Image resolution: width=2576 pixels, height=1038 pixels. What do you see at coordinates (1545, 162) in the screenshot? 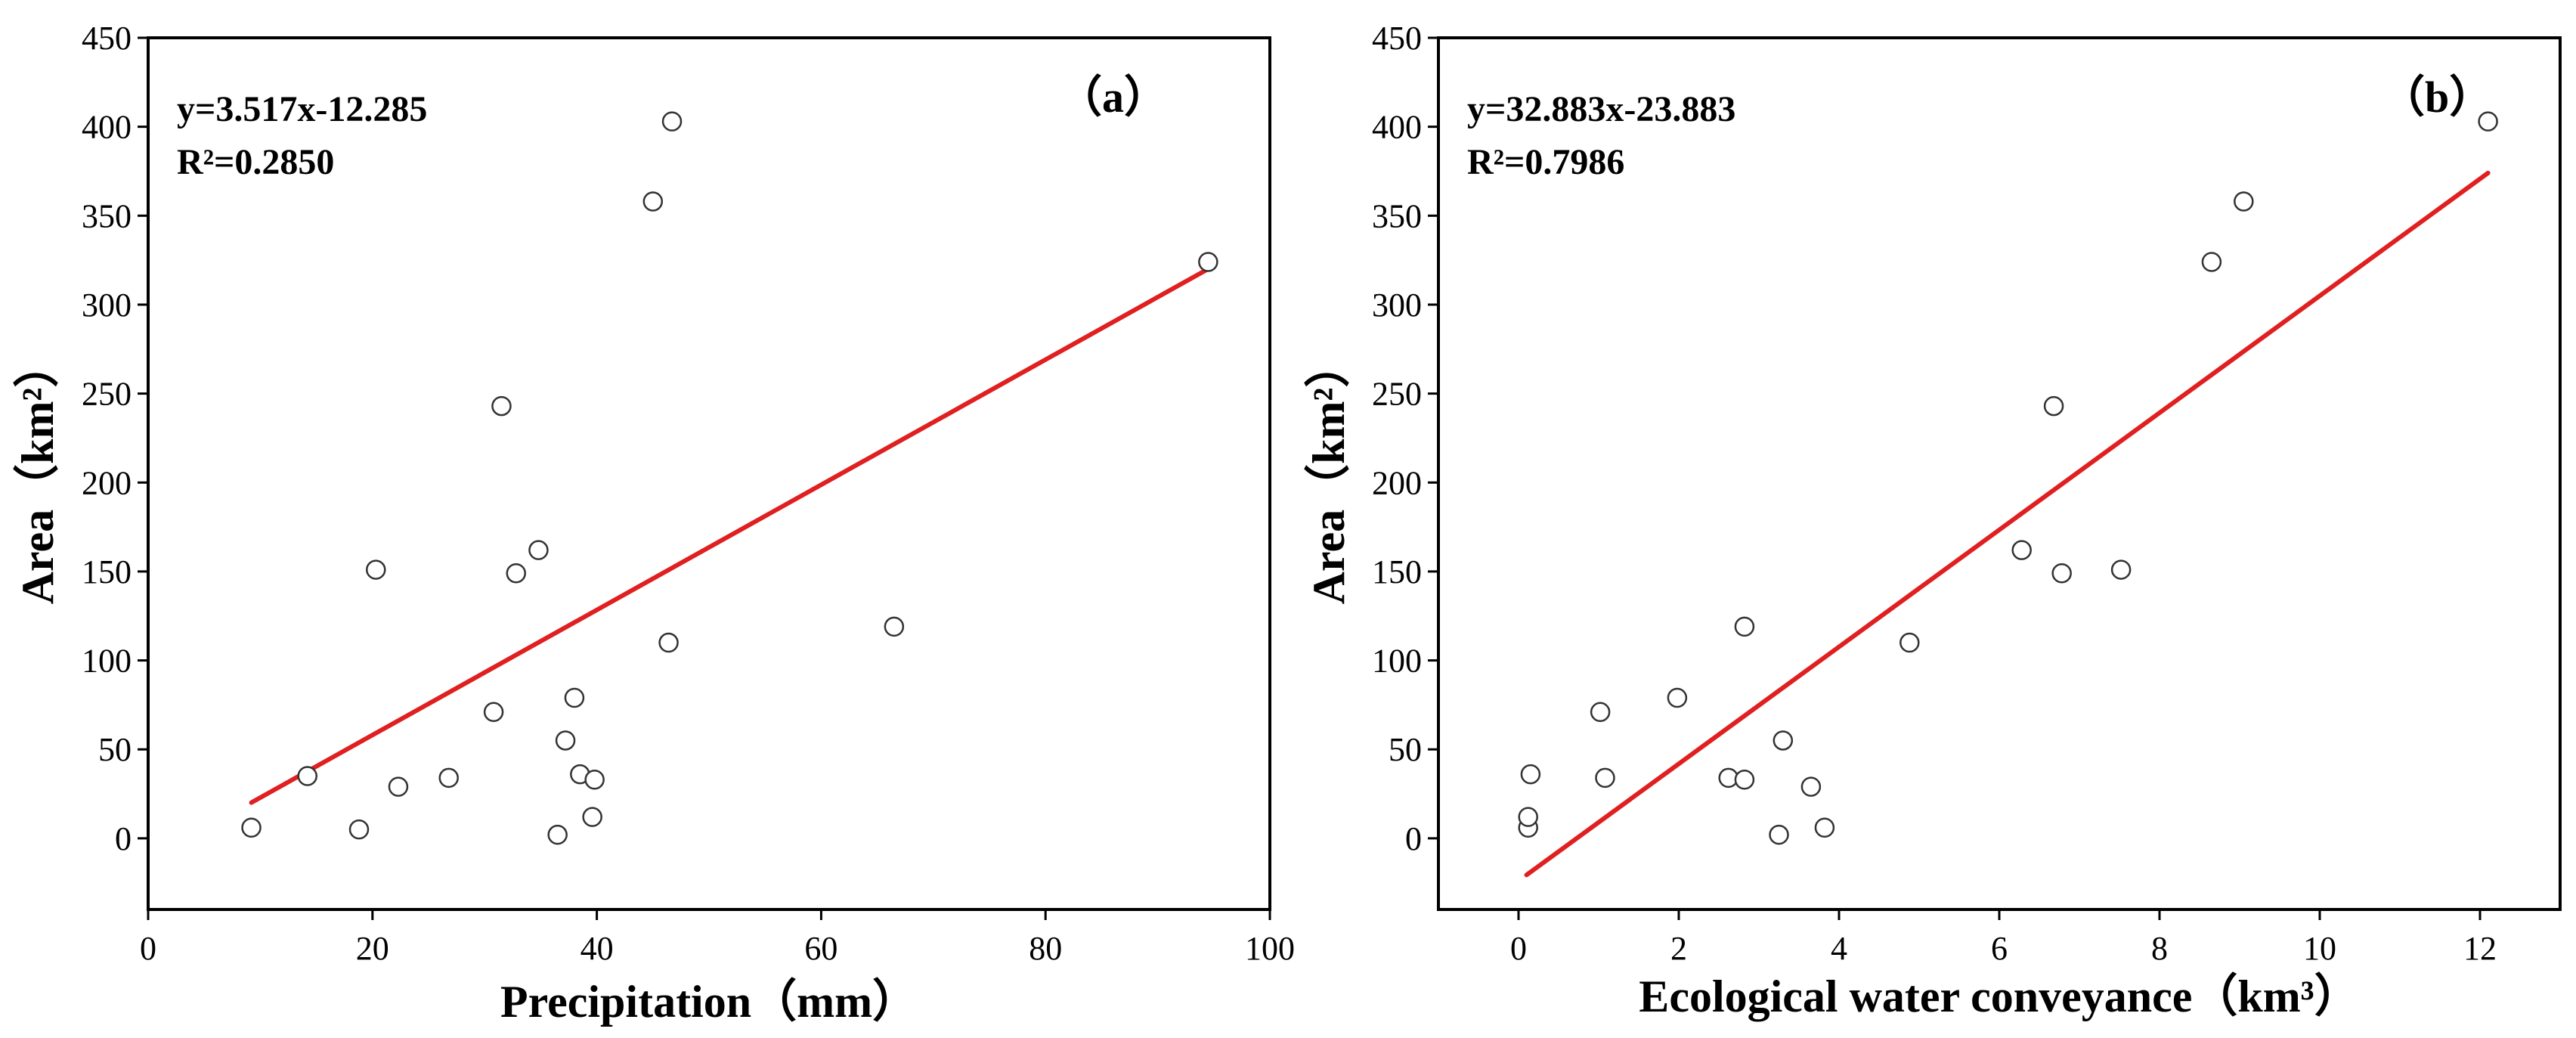
I see `r-squared: R²=0.7986` at bounding box center [1545, 162].